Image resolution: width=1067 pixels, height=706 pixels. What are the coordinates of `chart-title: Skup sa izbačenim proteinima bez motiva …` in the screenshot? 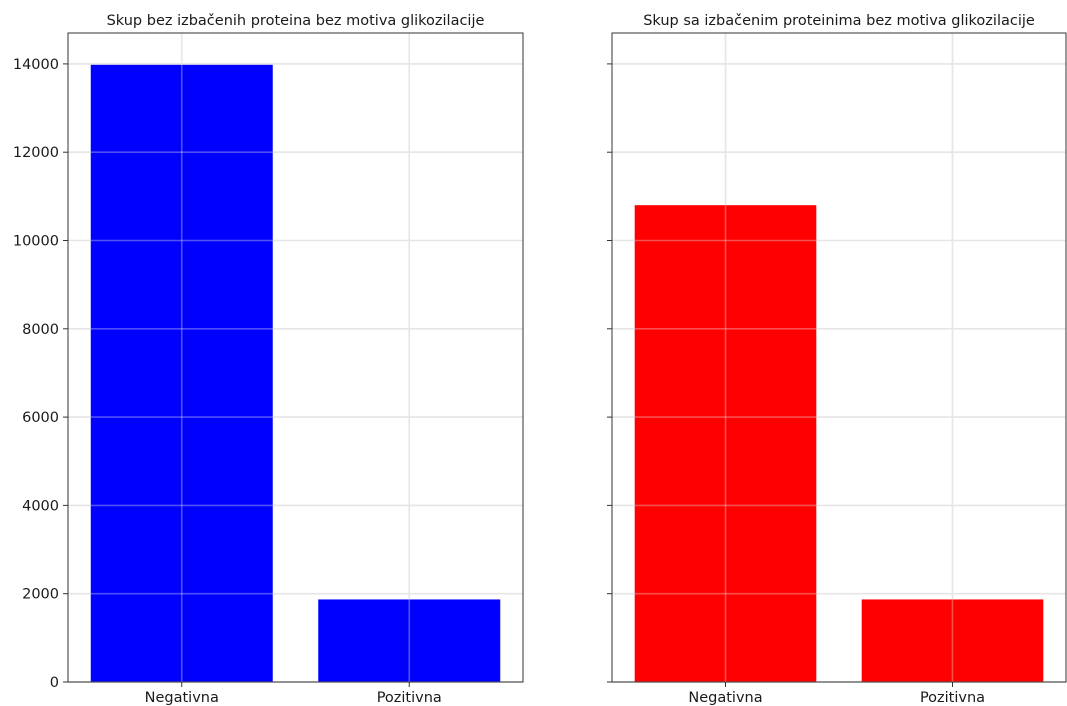 It's located at (839, 21).